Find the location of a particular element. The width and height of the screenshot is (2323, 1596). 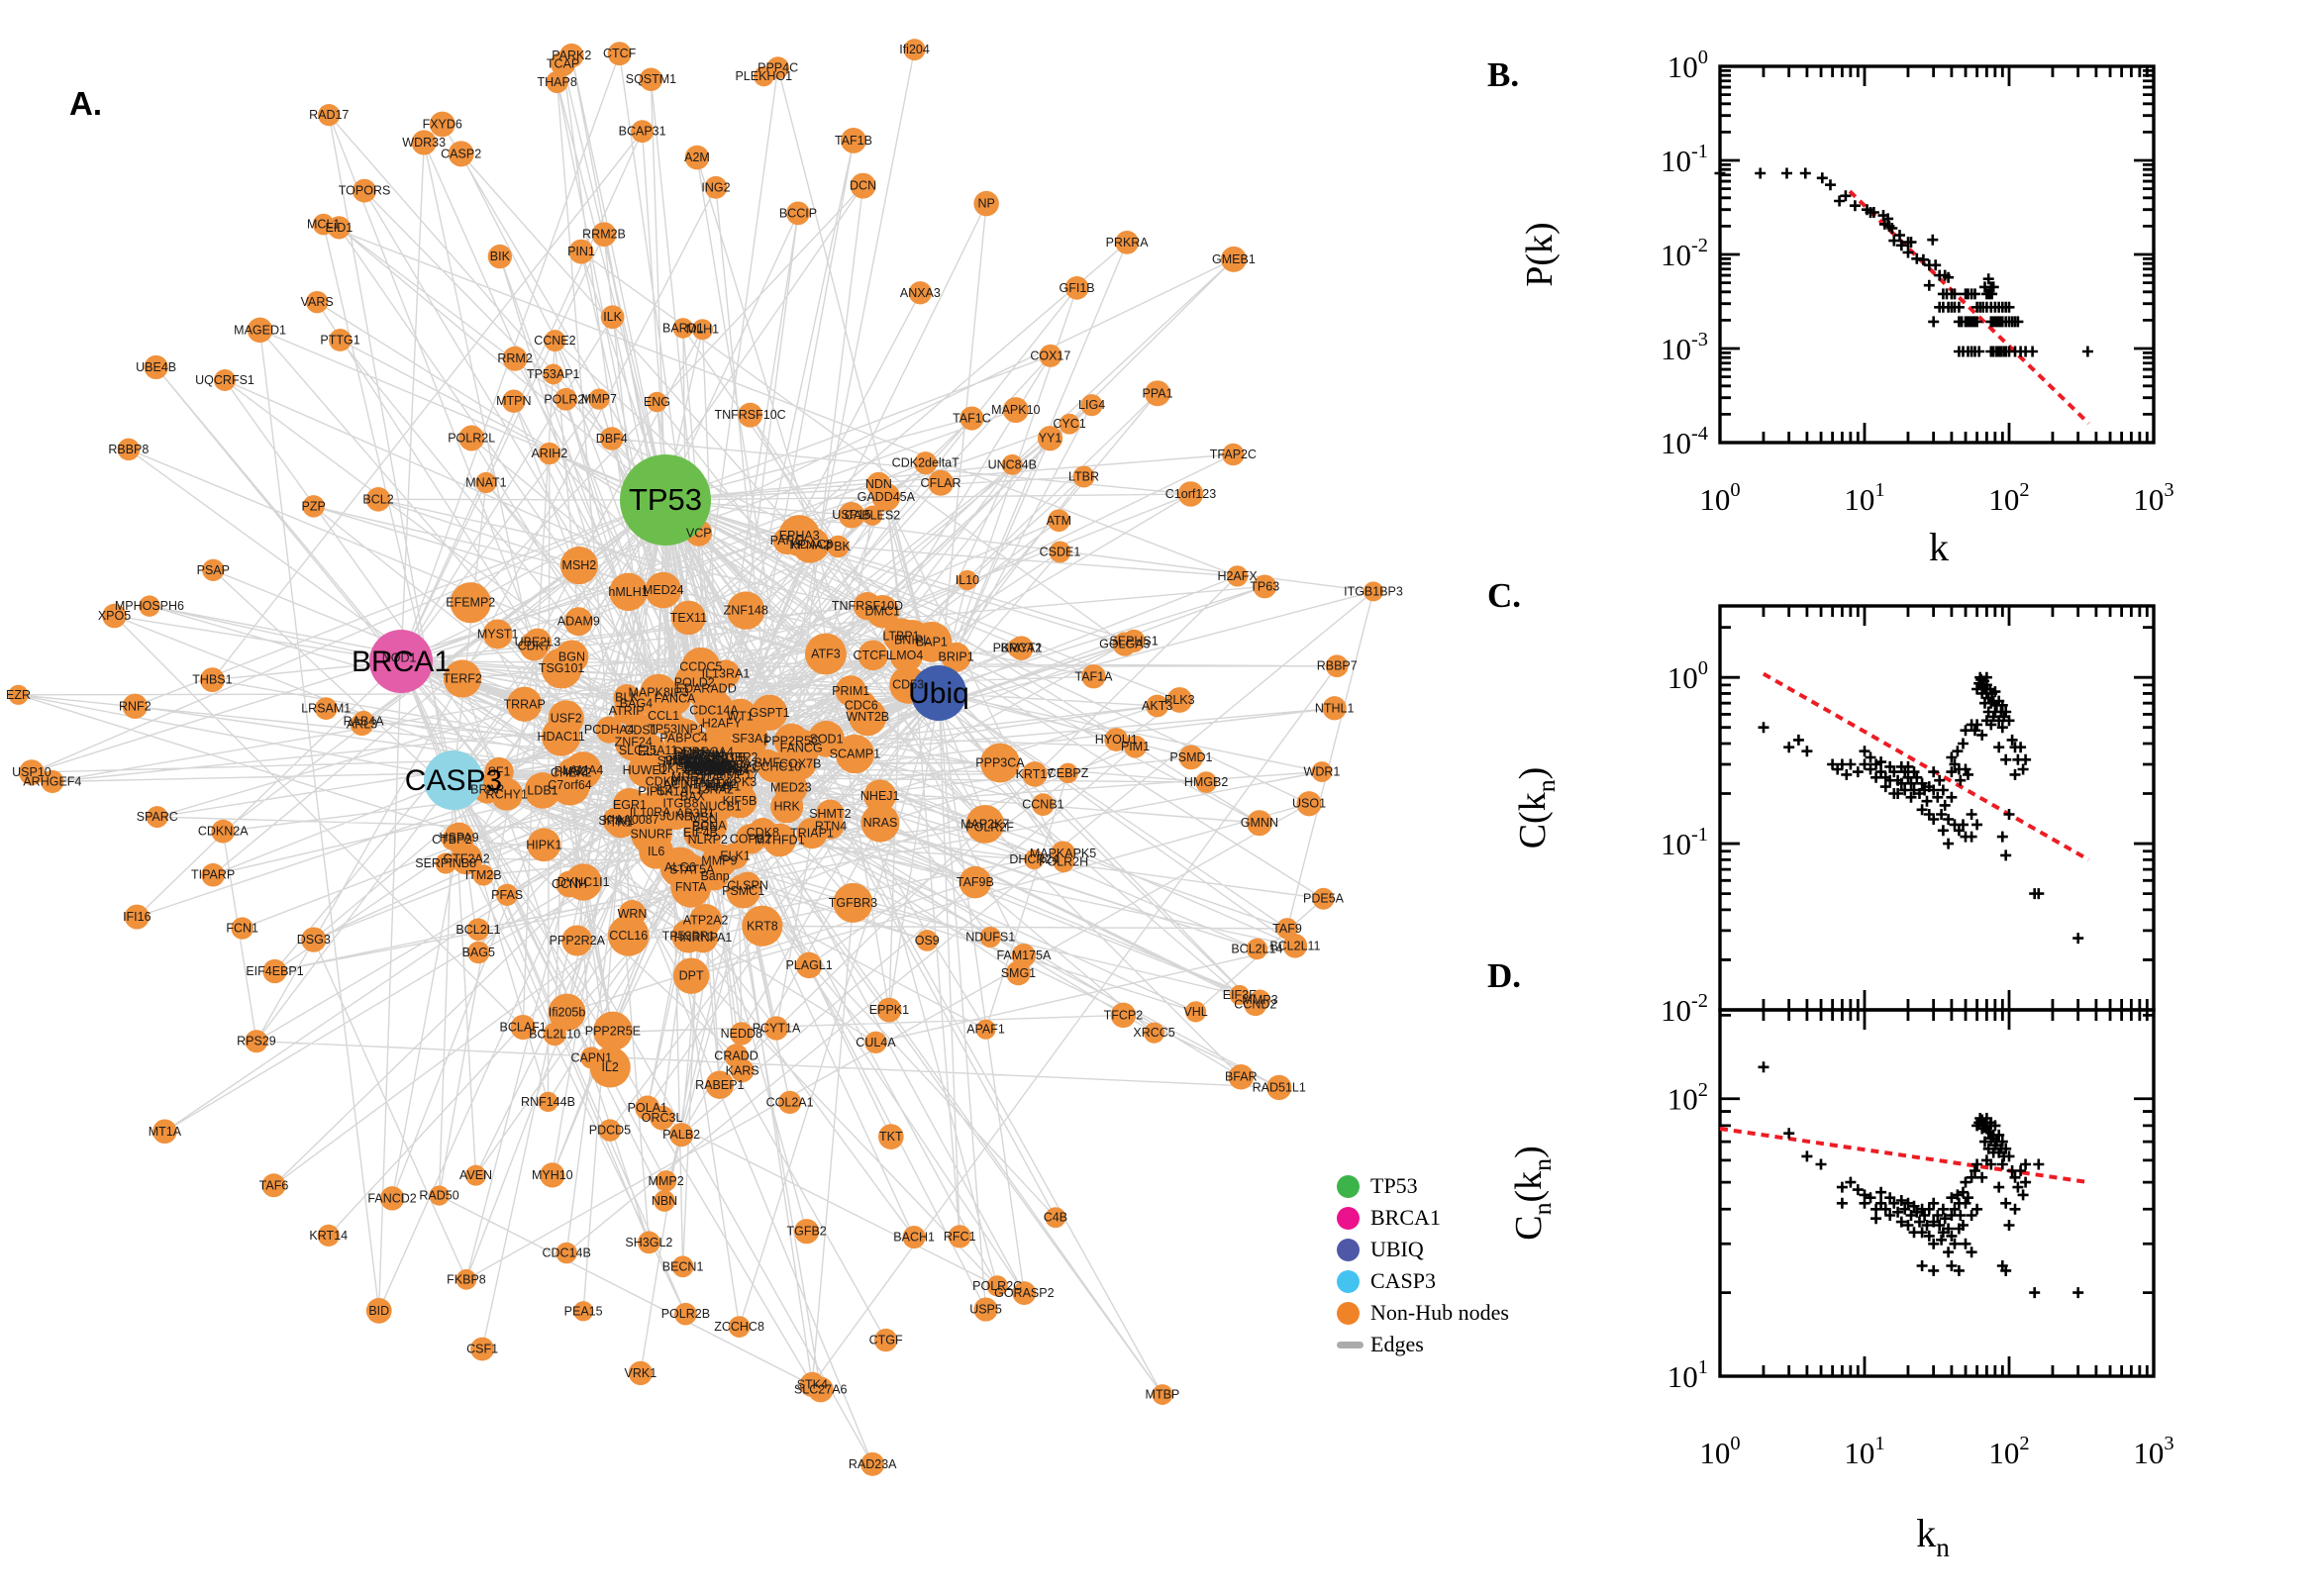

network-node-label: NDUFS1 is located at coordinates (990, 938).